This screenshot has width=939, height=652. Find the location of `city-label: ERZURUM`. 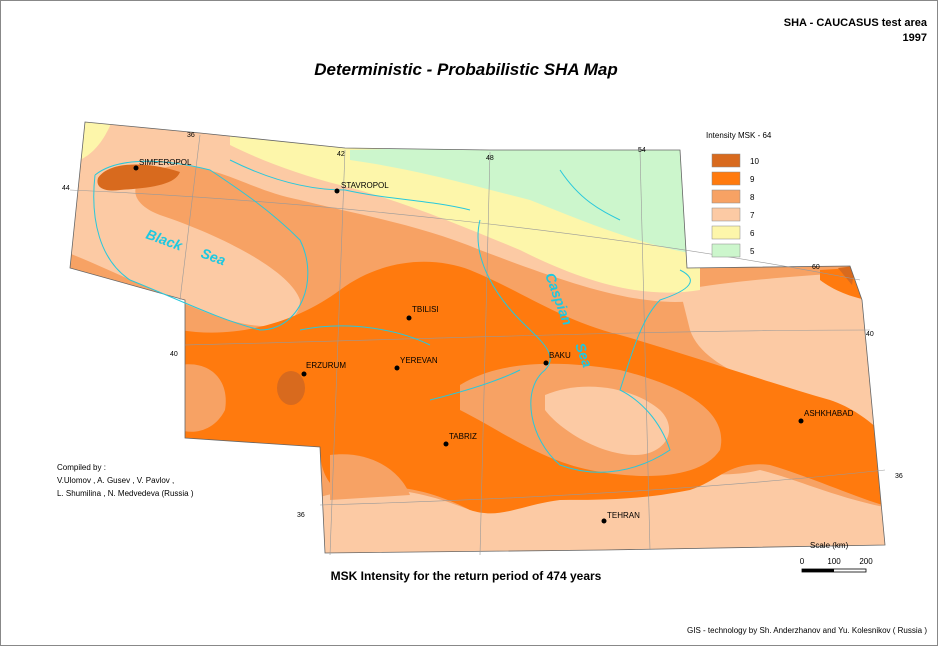

city-label: ERZURUM is located at coordinates (326, 365).